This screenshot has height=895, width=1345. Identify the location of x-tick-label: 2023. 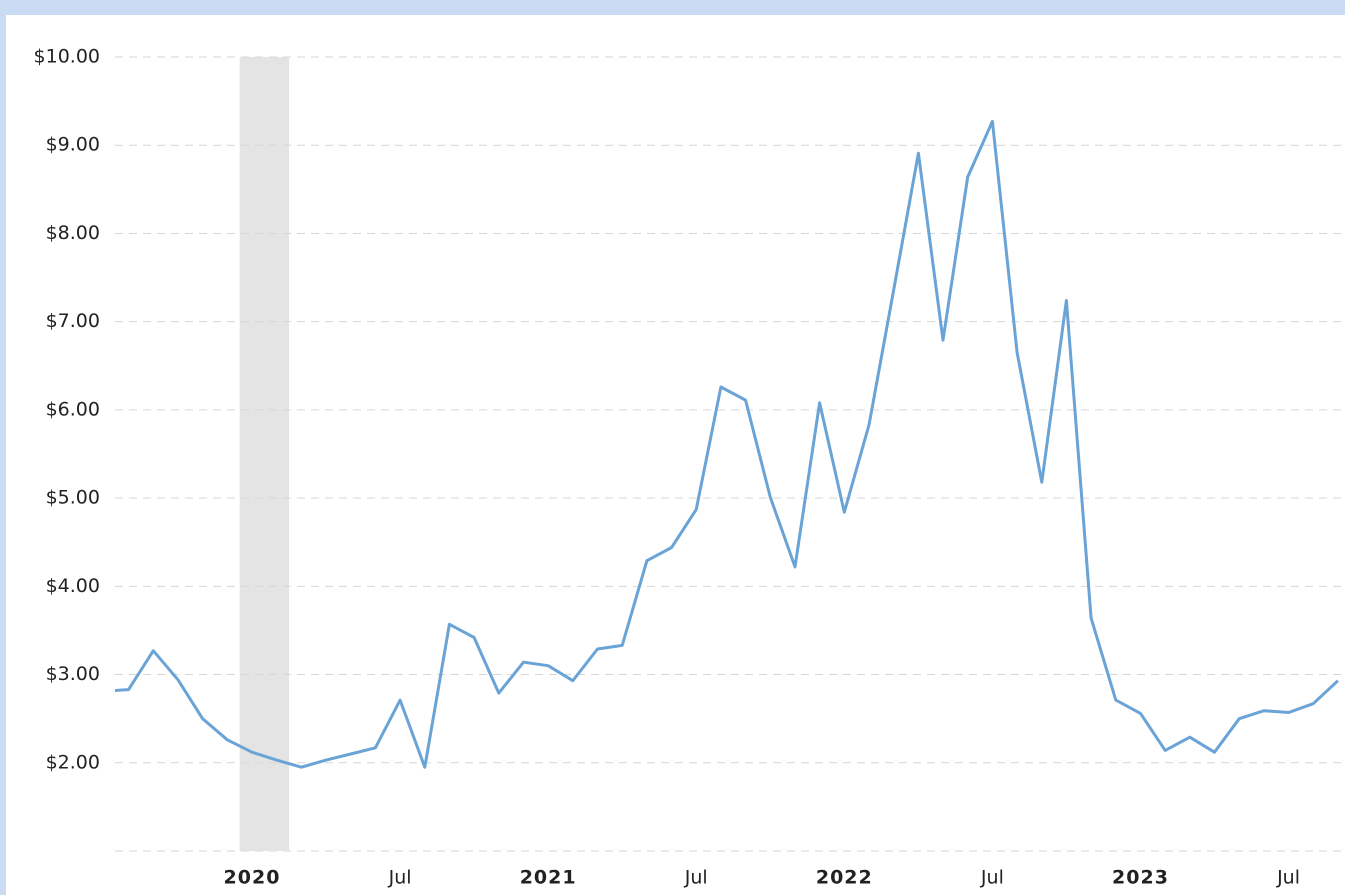
(1140, 878).